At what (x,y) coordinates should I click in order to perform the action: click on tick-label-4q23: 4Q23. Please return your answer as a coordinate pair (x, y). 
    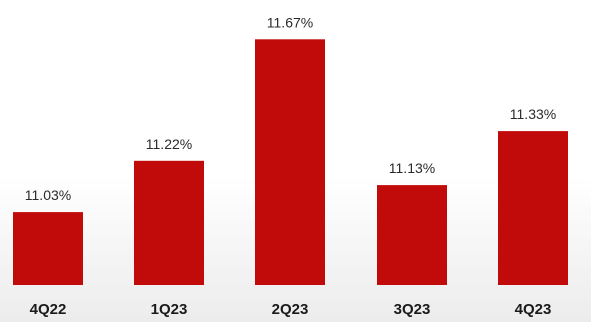
    Looking at the image, I should click on (533, 309).